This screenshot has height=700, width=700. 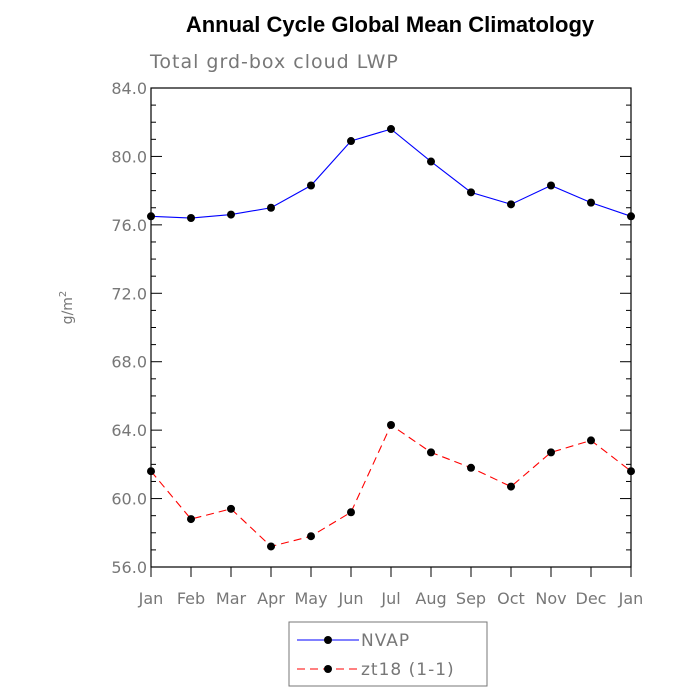 I want to click on y-tick-label: 60.0, so click(x=129, y=499).